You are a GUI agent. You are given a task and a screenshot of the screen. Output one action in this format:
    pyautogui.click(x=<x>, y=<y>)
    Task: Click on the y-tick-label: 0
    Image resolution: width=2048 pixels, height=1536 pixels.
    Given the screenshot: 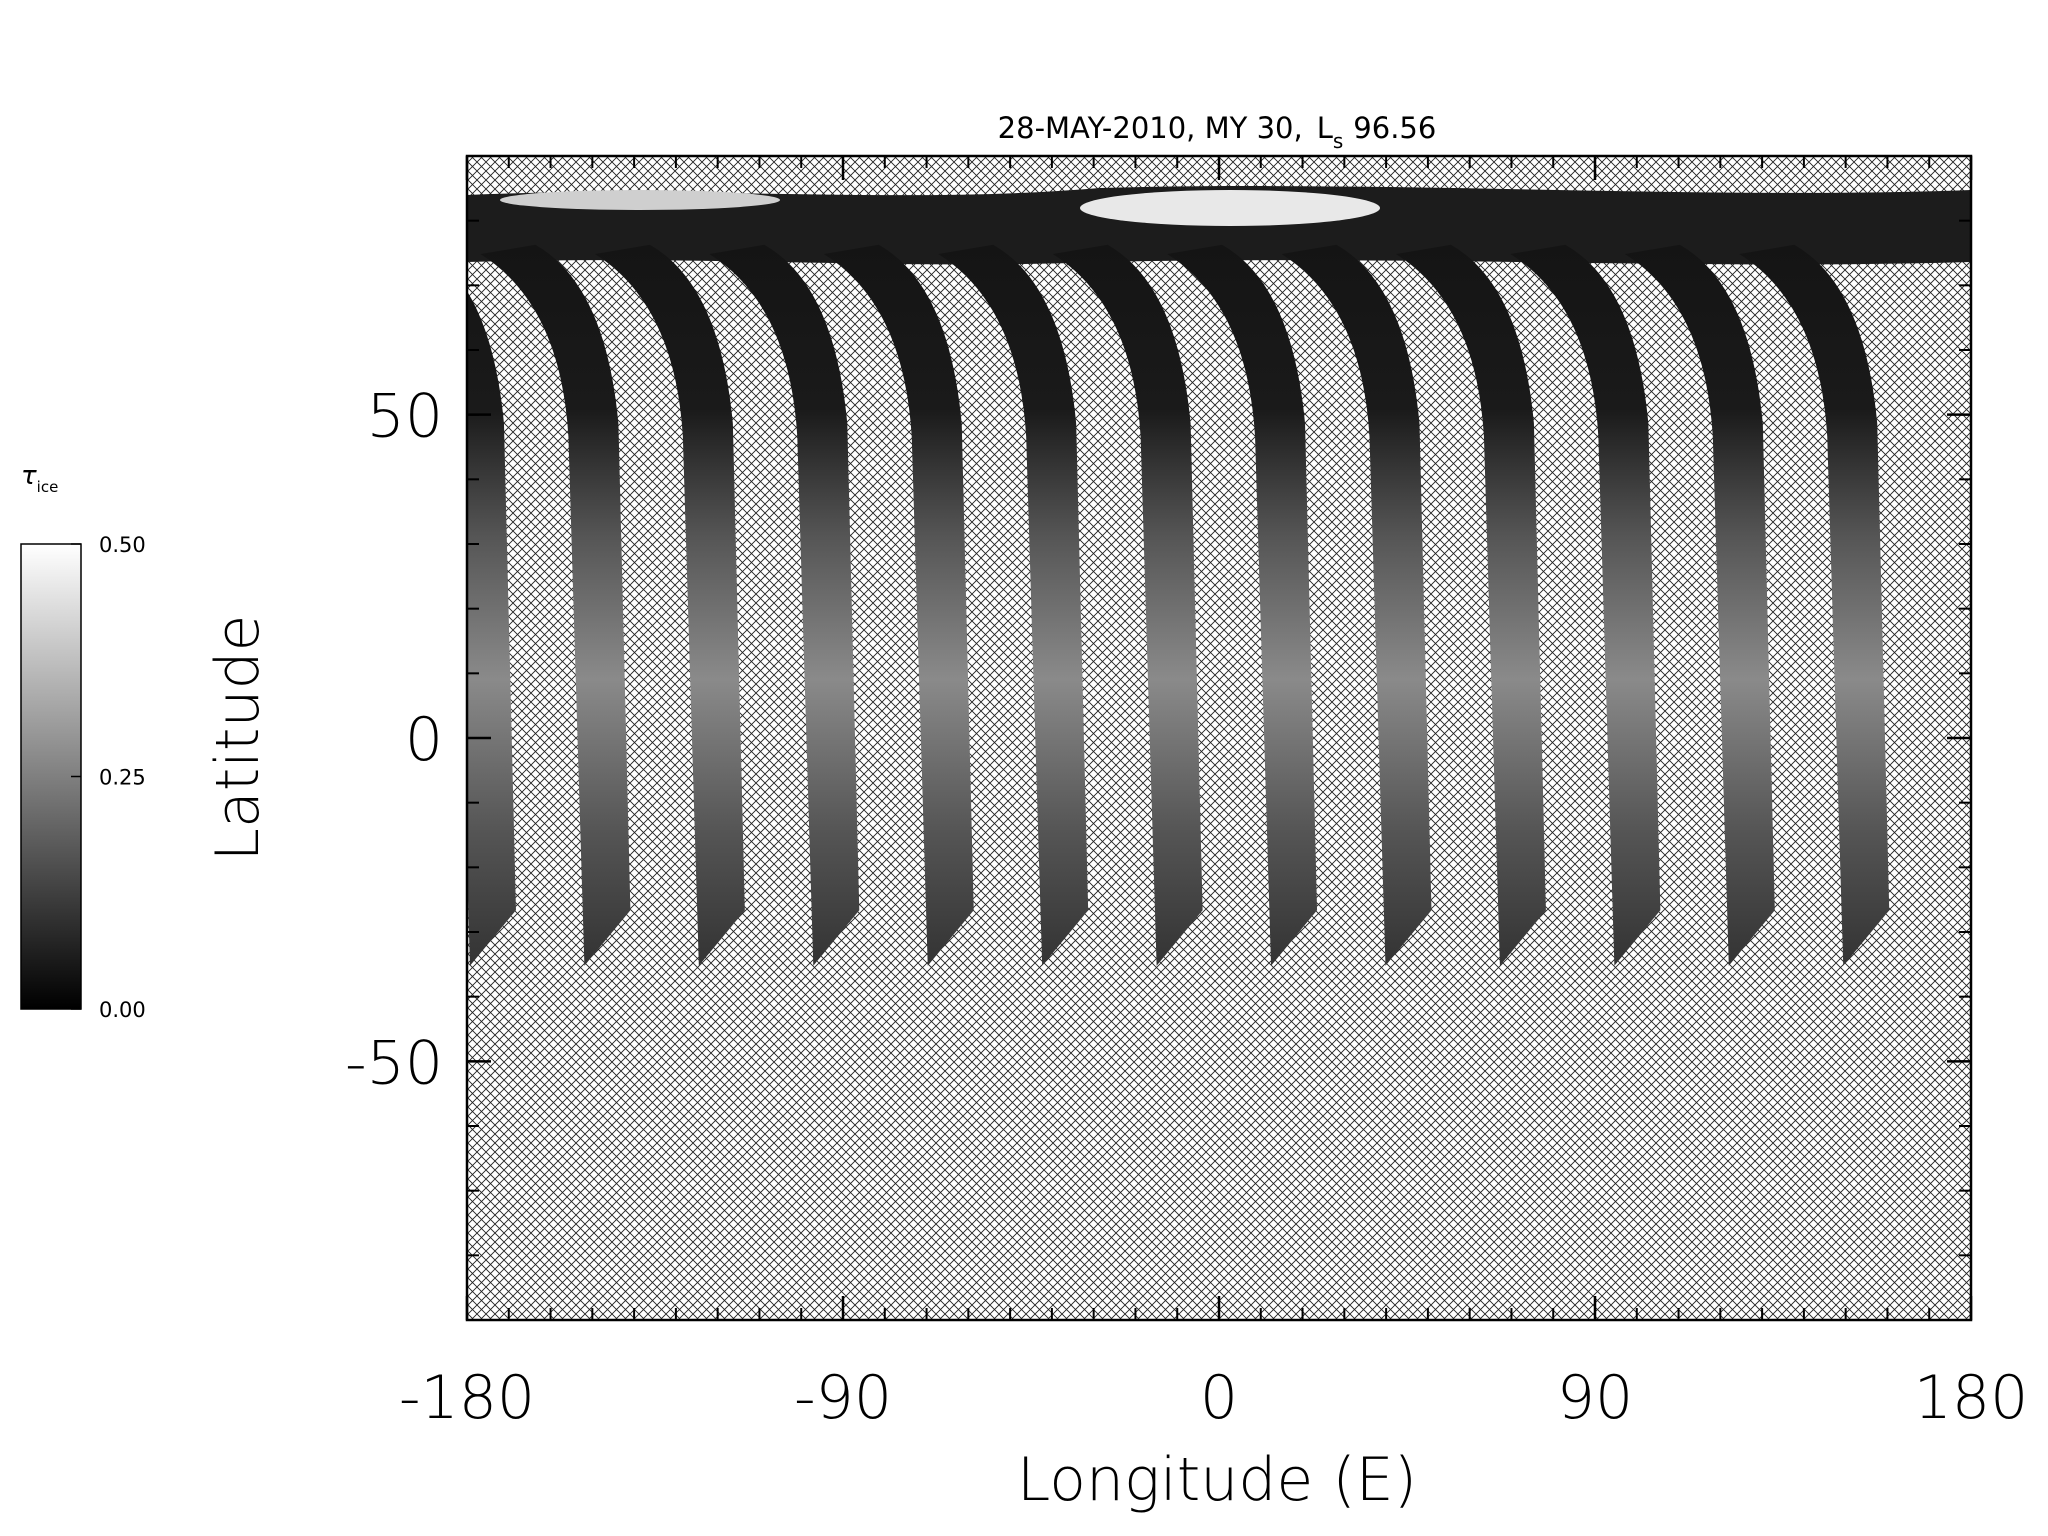 What is the action you would take?
    pyautogui.click(x=424, y=740)
    